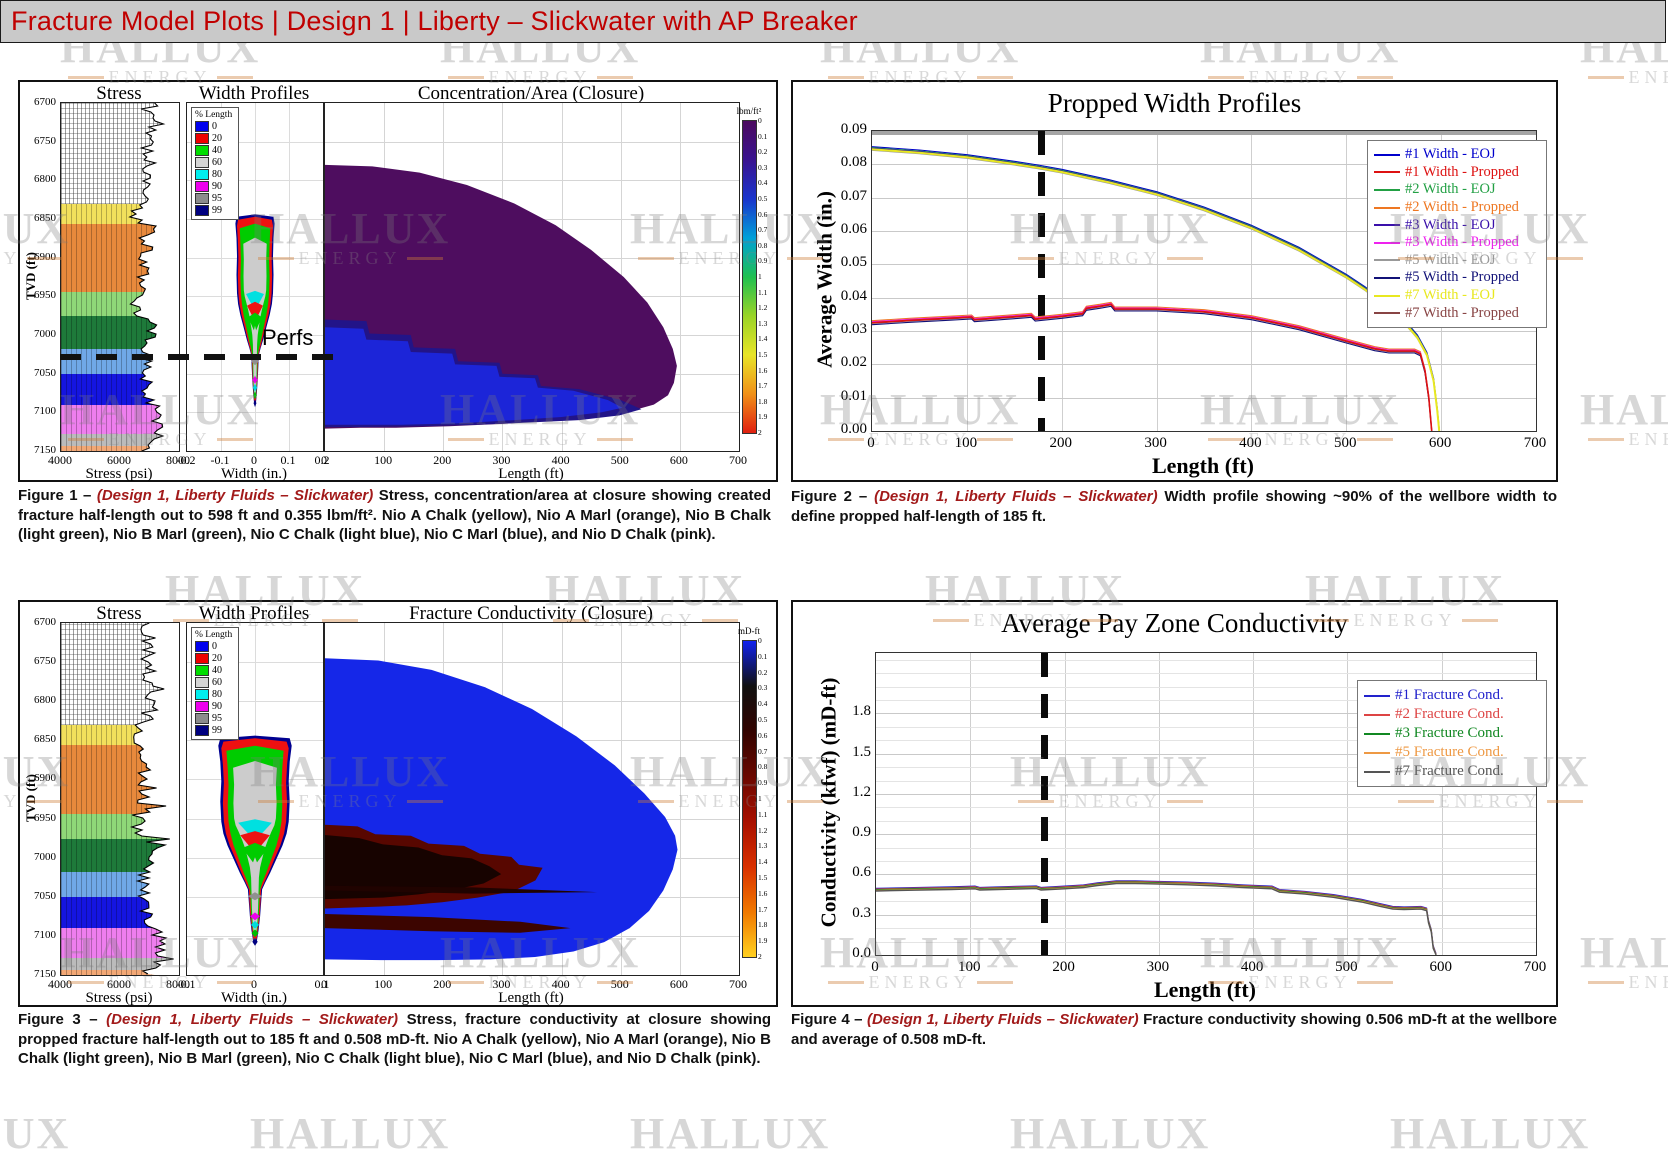 This screenshot has height=1156, width=1668. Describe the element at coordinates (1449, 771) in the screenshot. I see `legend-item-label: #7 Fracture Cond.` at that location.